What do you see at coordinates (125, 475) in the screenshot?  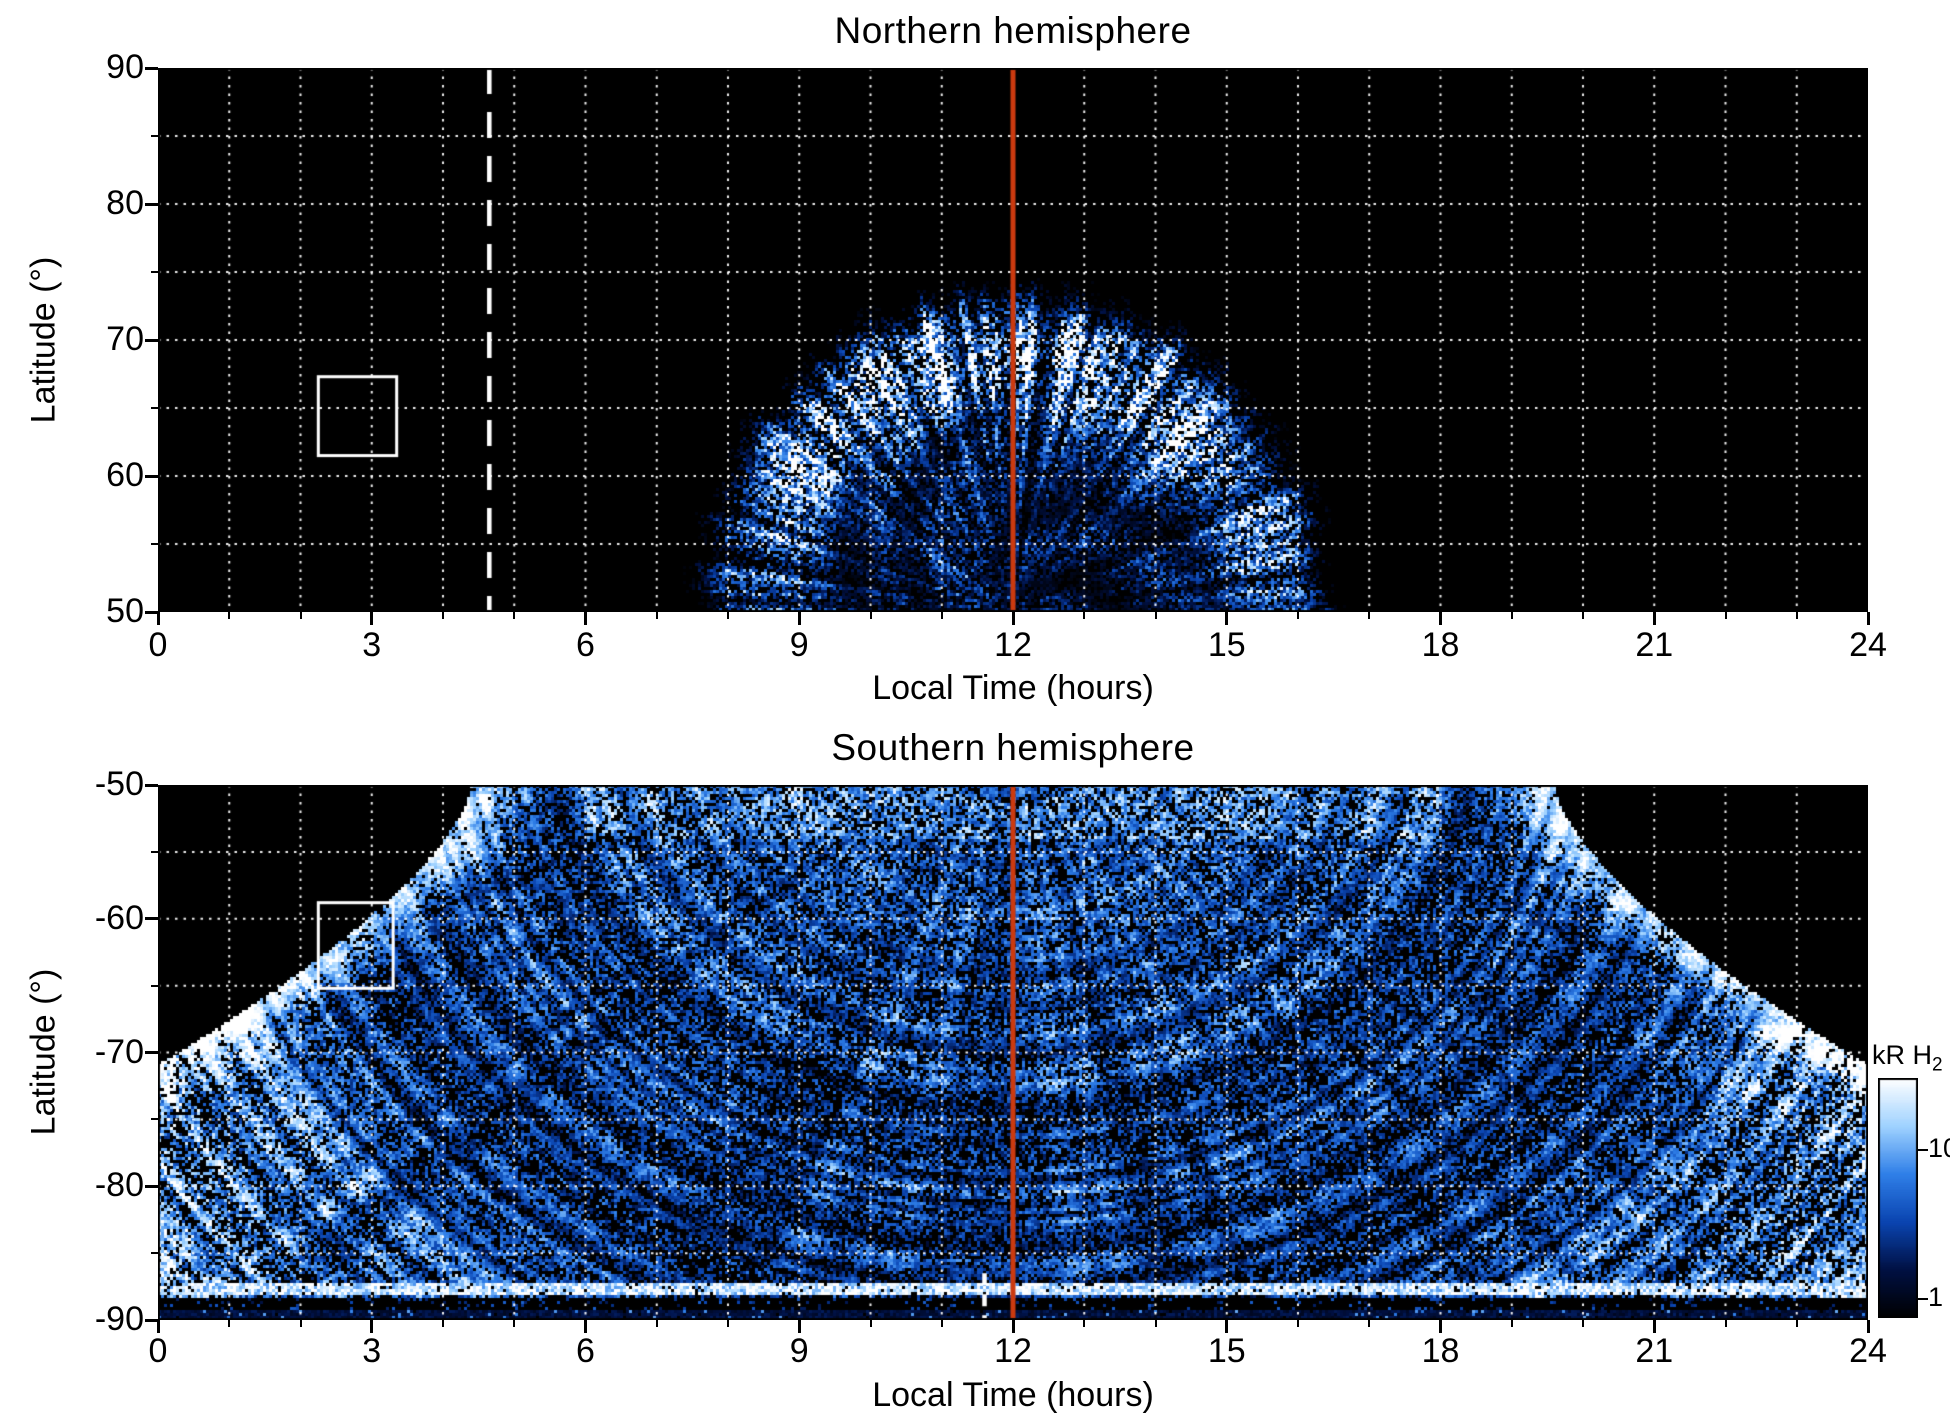 I see `y-tick-label: 60` at bounding box center [125, 475].